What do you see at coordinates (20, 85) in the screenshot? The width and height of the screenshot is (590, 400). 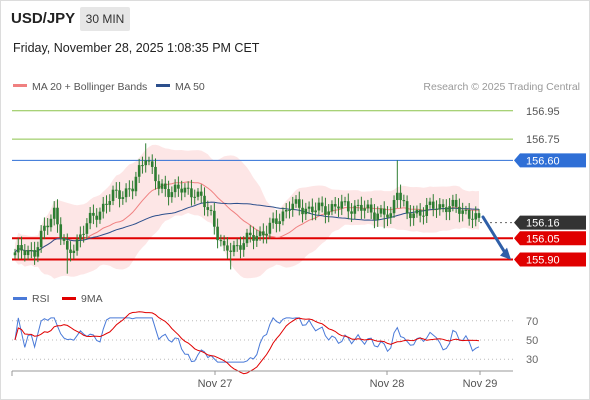 I see `ma20-legend-swatch` at bounding box center [20, 85].